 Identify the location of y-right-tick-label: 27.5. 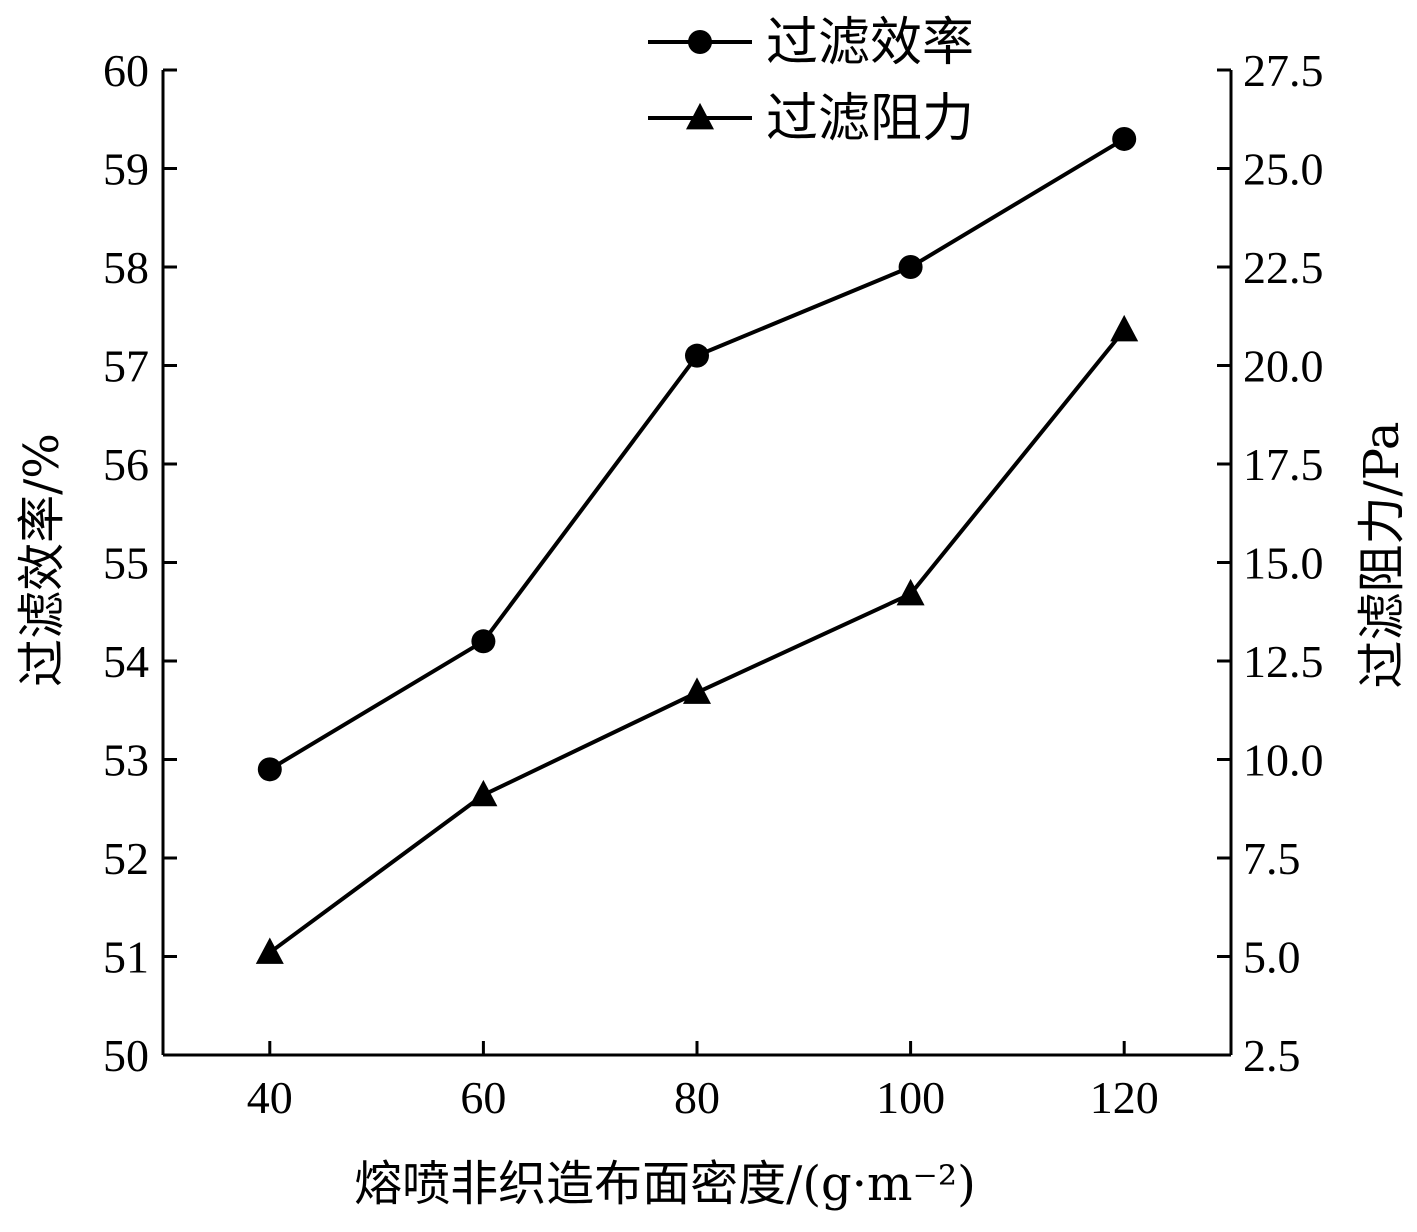
(1283, 70).